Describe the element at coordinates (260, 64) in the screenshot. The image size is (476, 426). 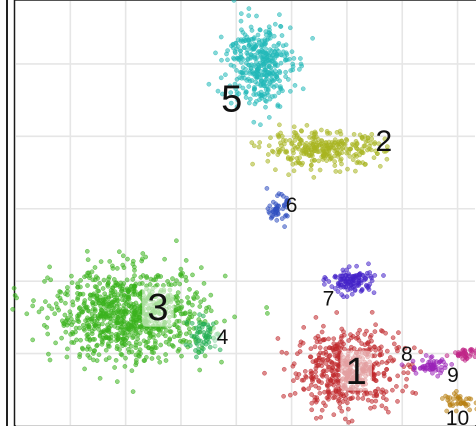
I see `cluster-5-points` at that location.